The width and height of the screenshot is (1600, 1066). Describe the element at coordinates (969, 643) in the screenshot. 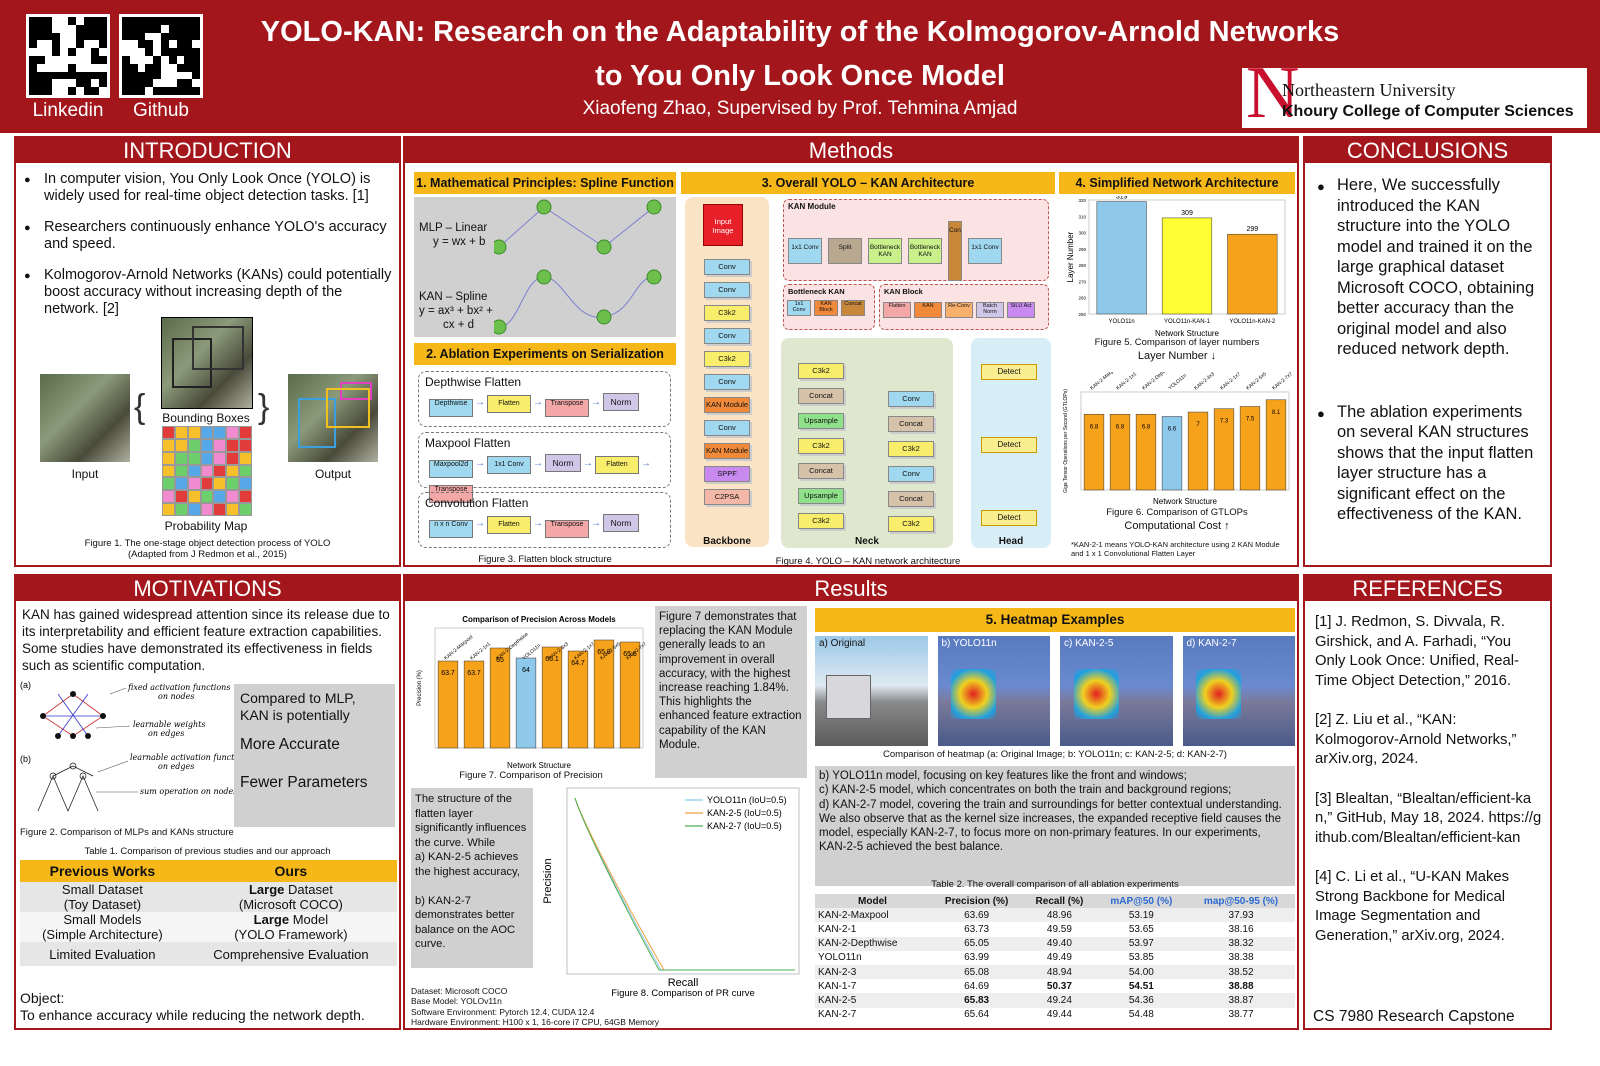

I see `heatmap-label: b) YOLO11n` at that location.